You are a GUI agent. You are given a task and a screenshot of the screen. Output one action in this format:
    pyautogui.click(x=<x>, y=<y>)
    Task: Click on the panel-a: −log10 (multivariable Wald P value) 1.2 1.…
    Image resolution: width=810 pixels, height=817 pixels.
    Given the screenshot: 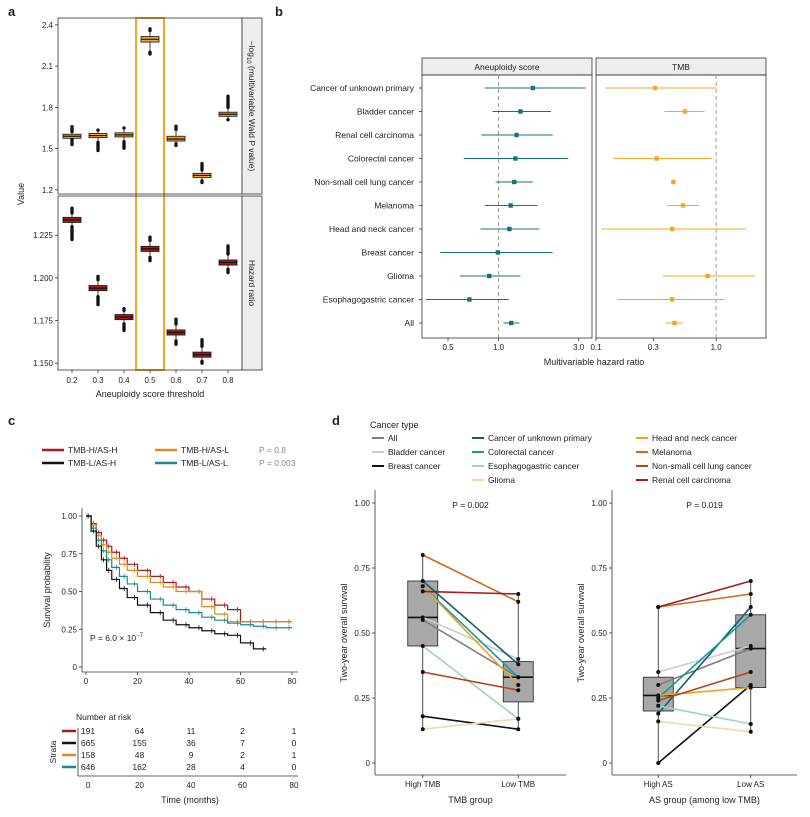 What is the action you would take?
    pyautogui.click(x=139, y=208)
    